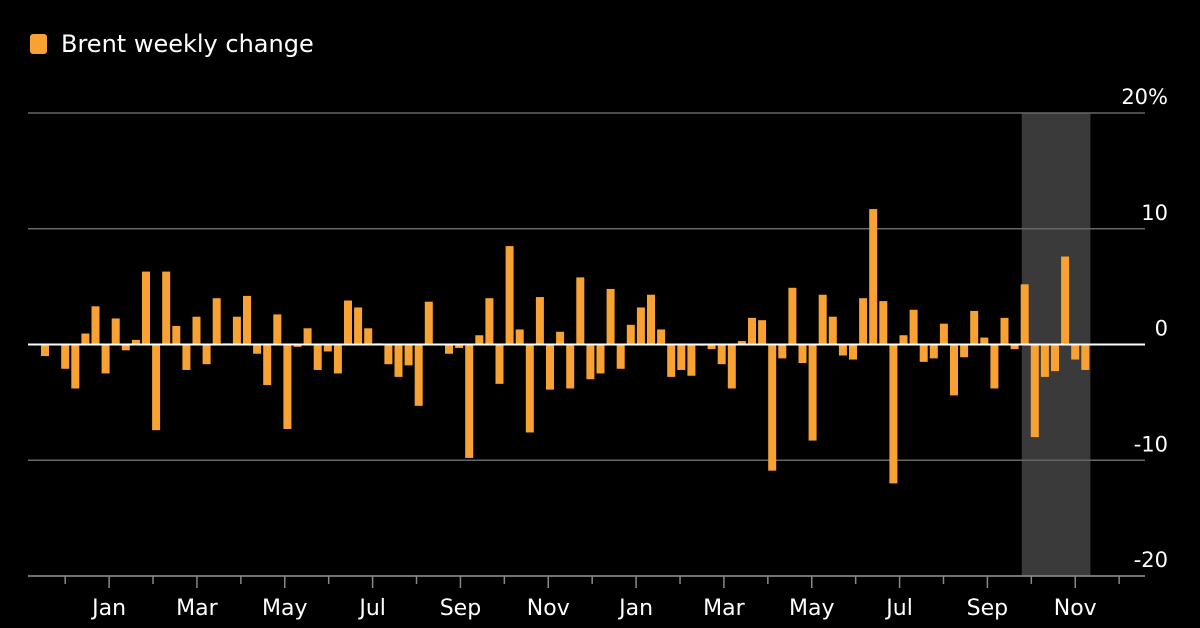 Image resolution: width=1200 pixels, height=628 pixels. Describe the element at coordinates (1144, 97) in the screenshot. I see `y-tick-label: 20%` at that location.